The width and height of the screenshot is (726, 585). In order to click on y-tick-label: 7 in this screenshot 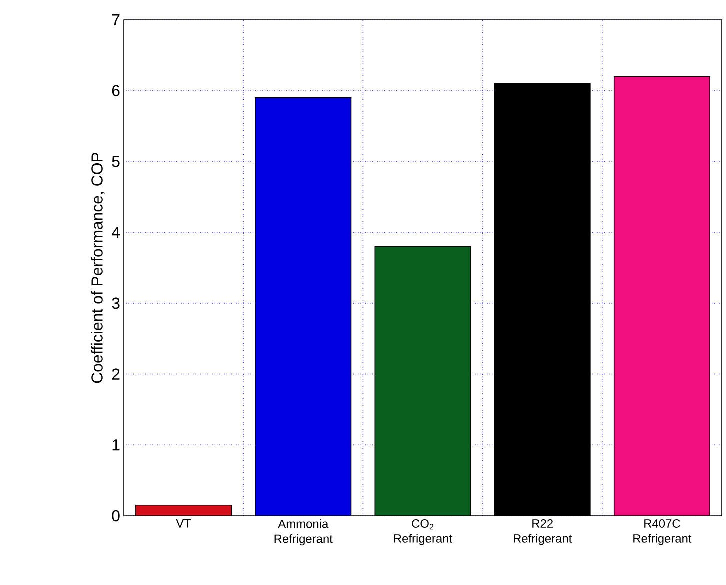, I will do `click(116, 20)`.